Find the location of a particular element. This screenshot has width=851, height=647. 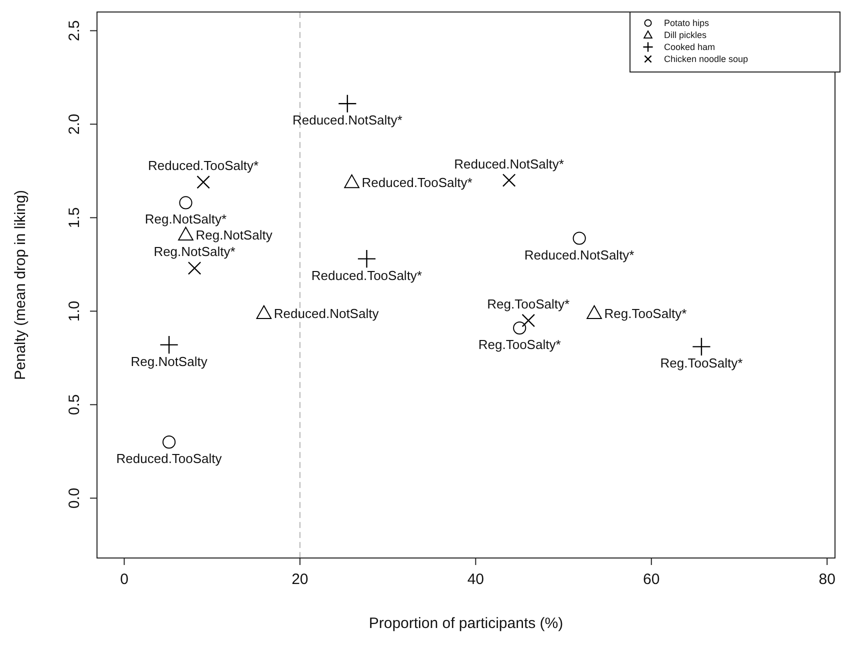

x-tick-label: 20 is located at coordinates (300, 579).